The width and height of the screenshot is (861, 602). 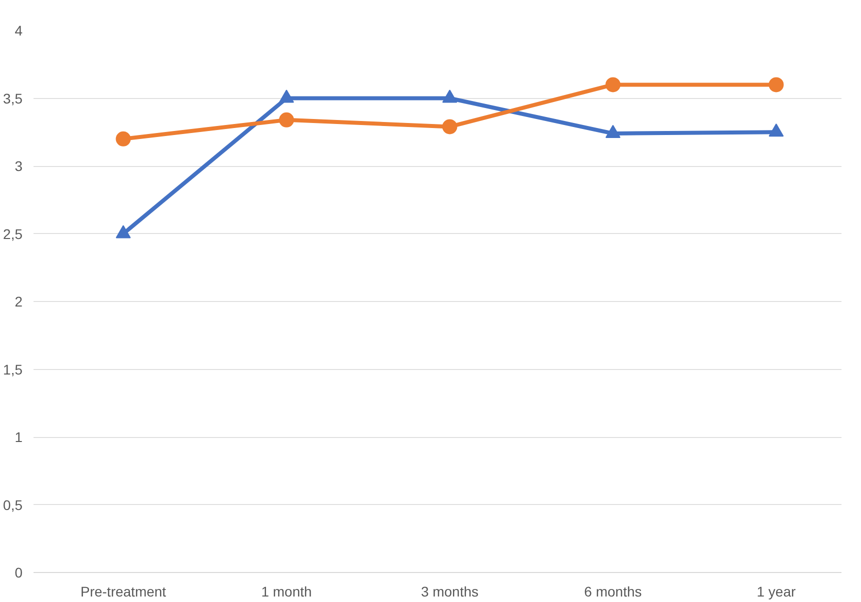 What do you see at coordinates (13, 369) in the screenshot?
I see `y-tick-label: 1,5` at bounding box center [13, 369].